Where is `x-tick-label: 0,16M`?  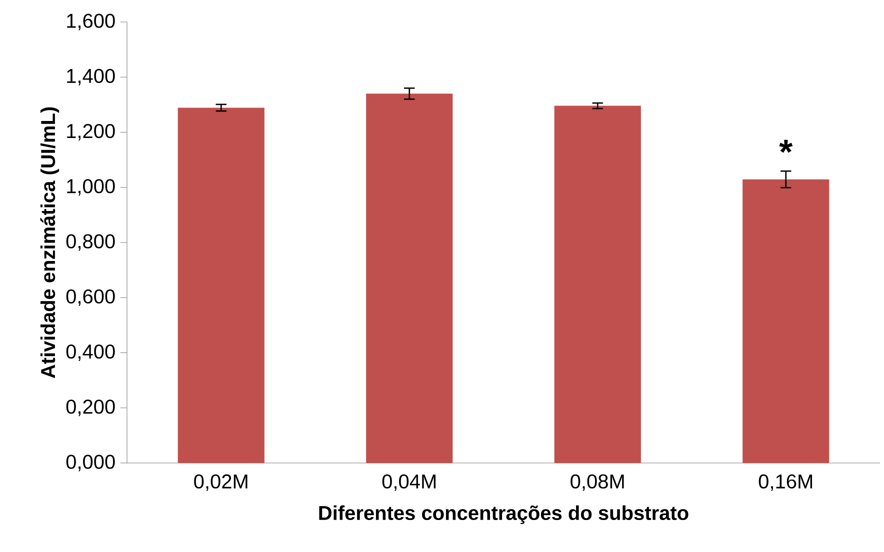
x-tick-label: 0,16M is located at coordinates (785, 482).